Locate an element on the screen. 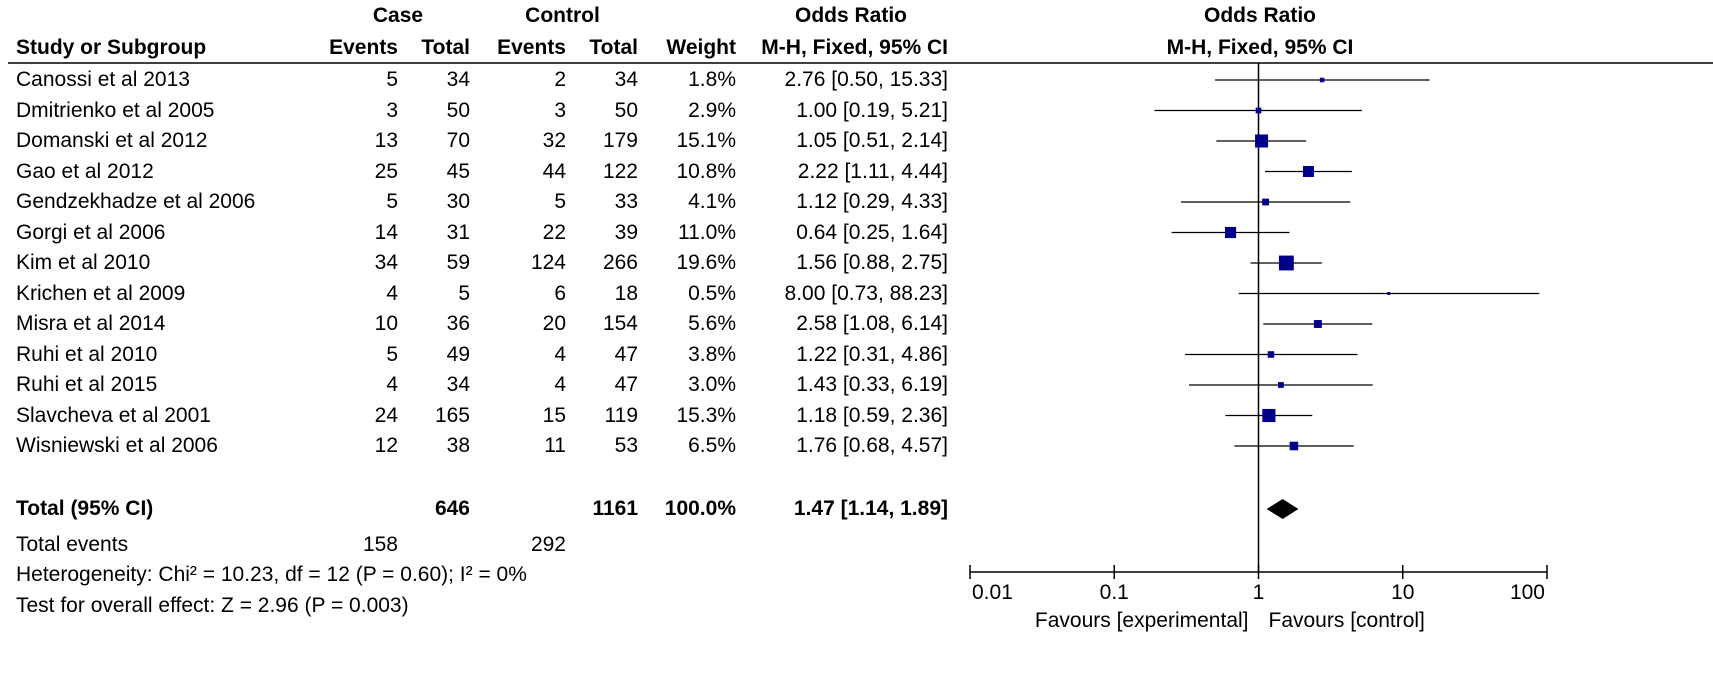  case-total: 165 is located at coordinates (452, 415).